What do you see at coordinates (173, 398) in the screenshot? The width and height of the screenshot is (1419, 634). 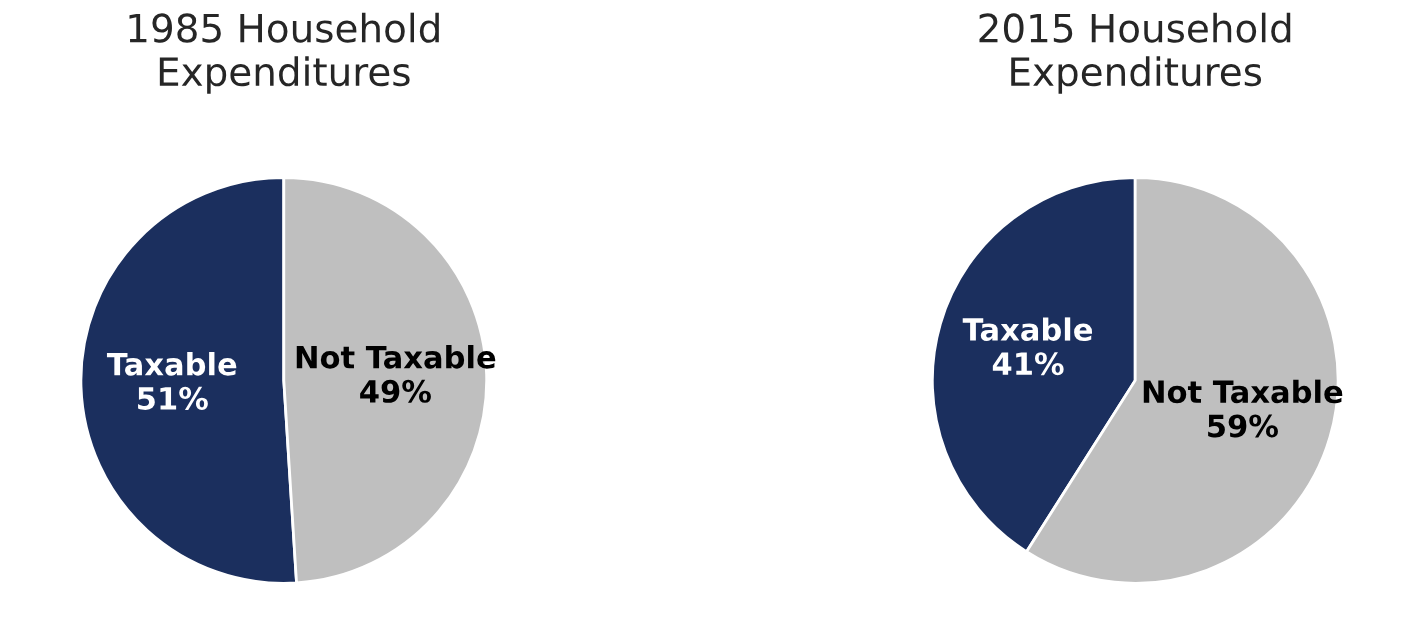 I see `data-label: 51%` at bounding box center [173, 398].